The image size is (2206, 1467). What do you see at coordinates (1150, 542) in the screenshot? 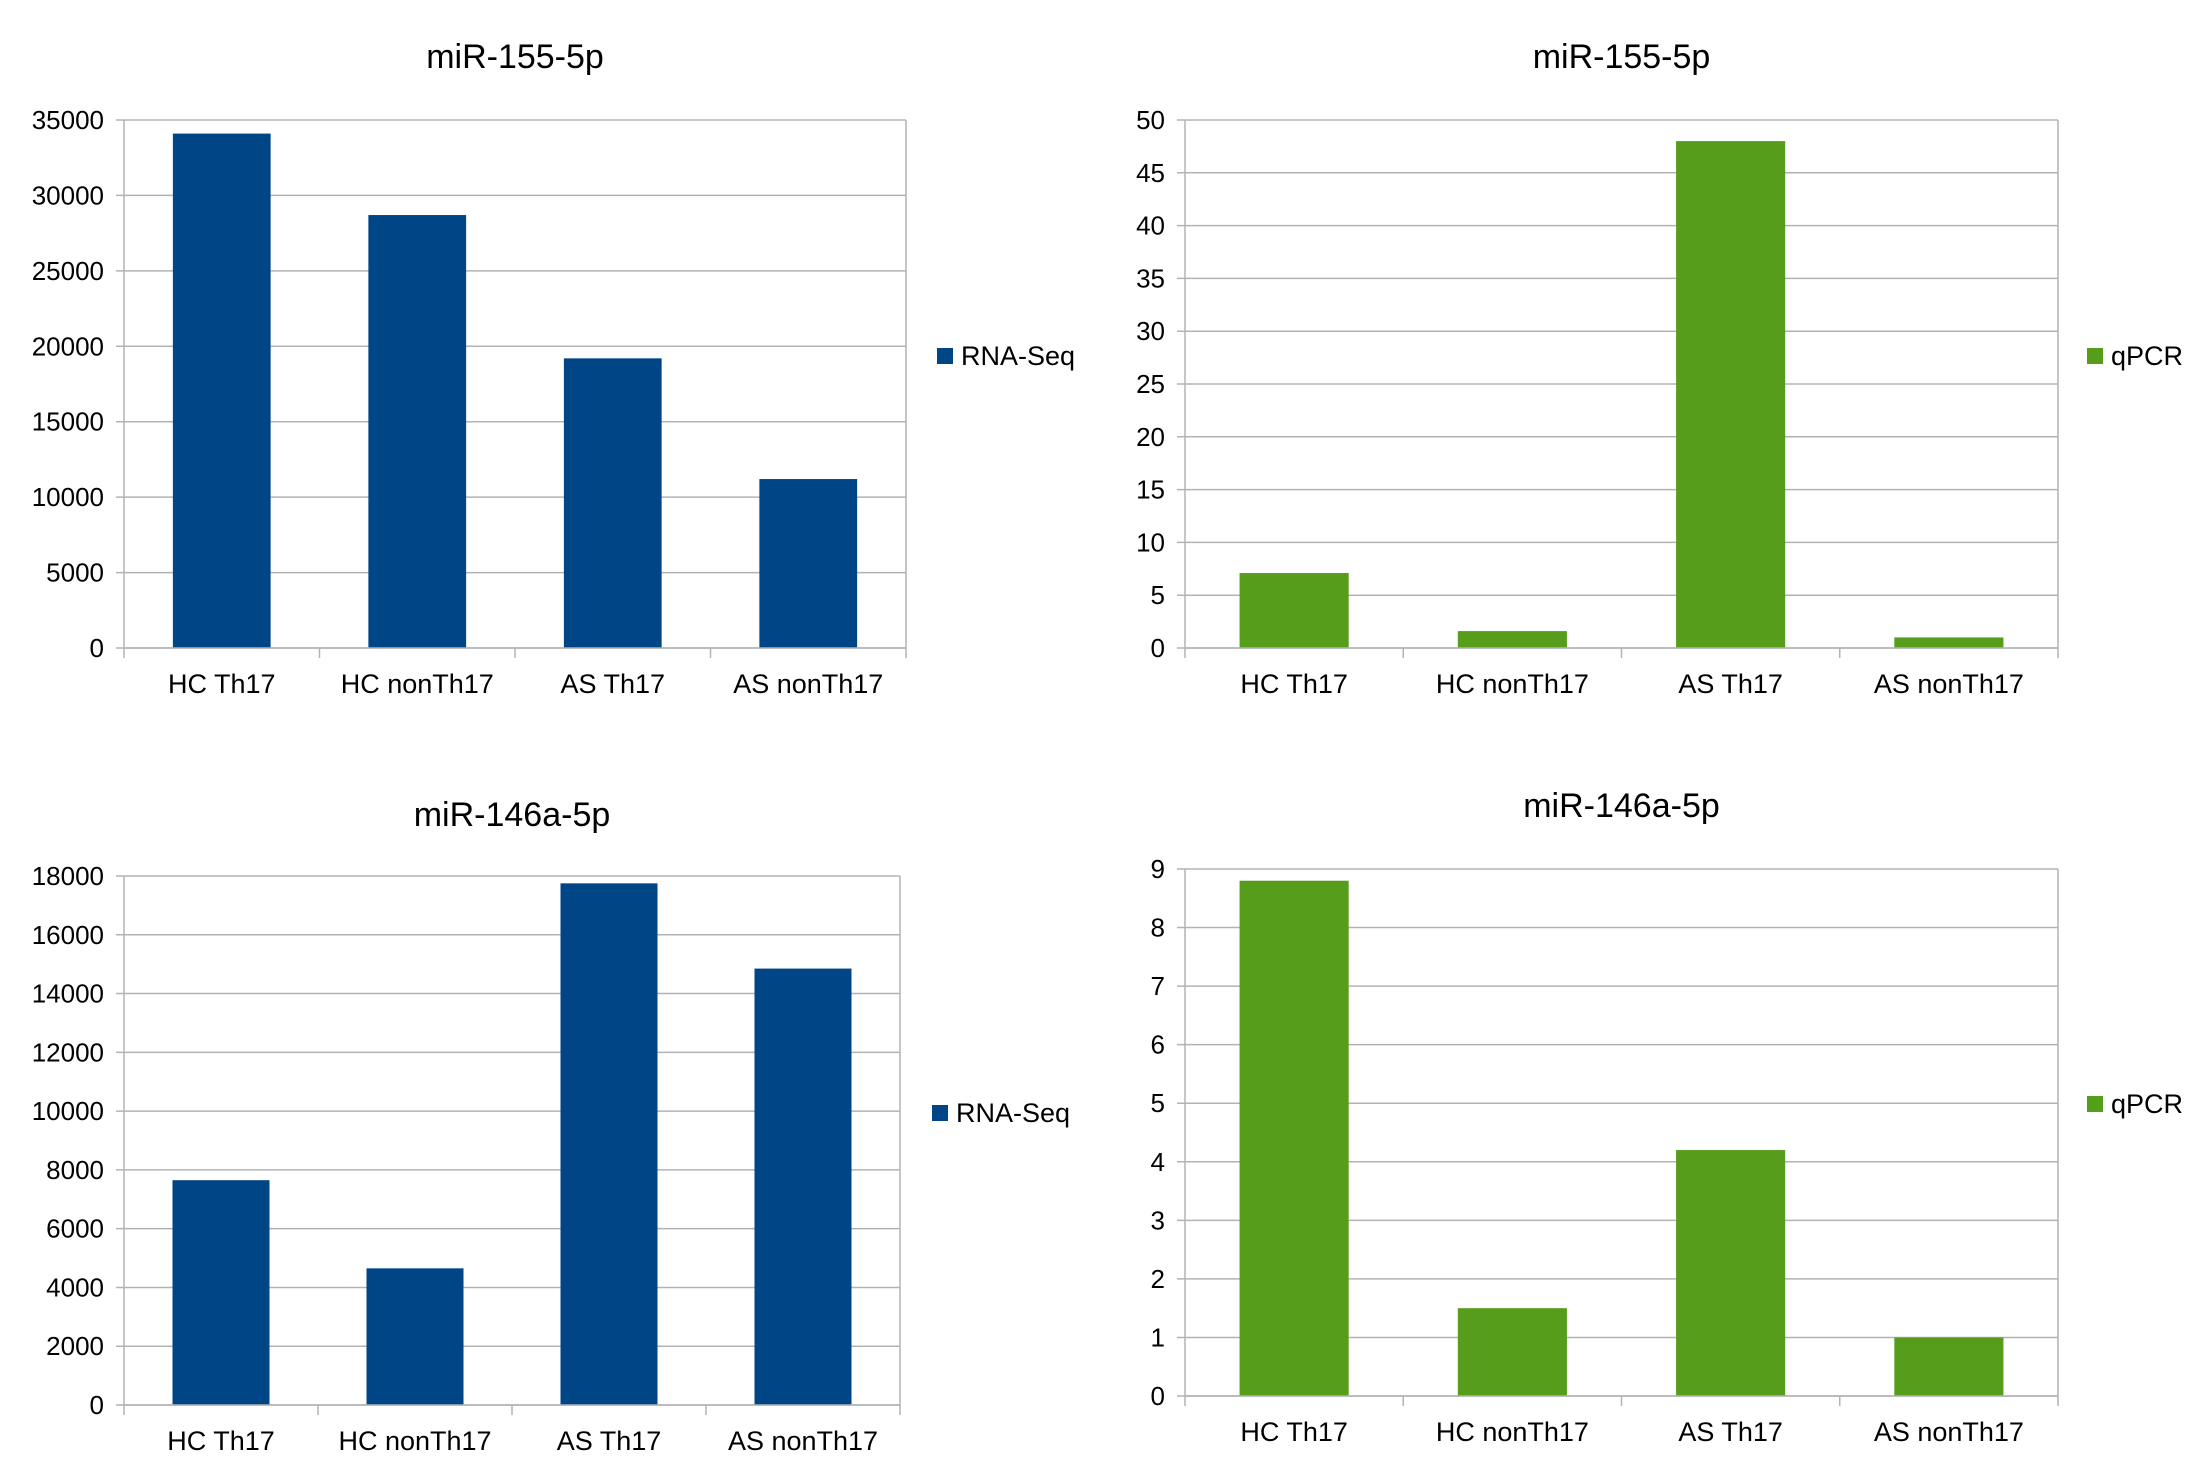
I see `y-tick-label: 10` at bounding box center [1150, 542].